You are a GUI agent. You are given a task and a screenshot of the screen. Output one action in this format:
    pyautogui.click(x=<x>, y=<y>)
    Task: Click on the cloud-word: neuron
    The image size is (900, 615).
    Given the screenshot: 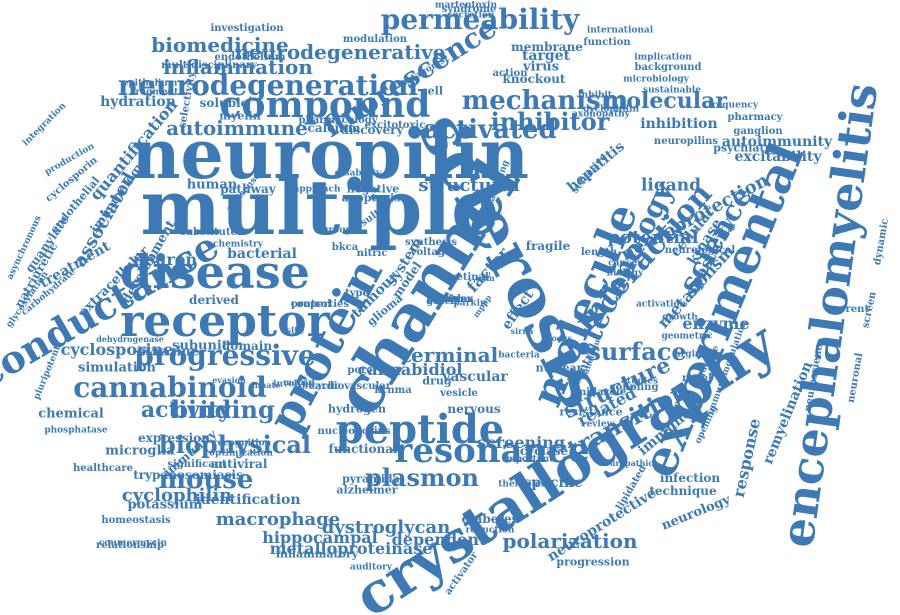 What is the action you would take?
    pyautogui.click(x=165, y=259)
    